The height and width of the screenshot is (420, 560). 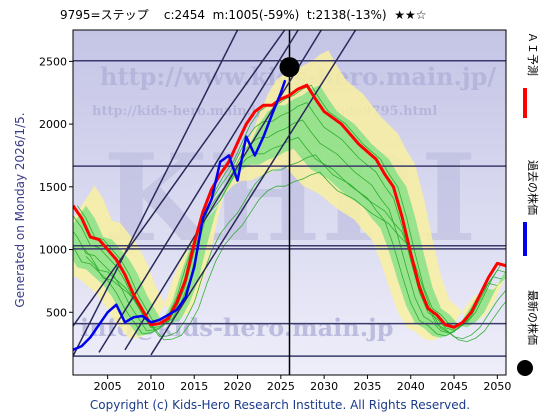 I want to click on legend-latest-price: 最新の株価, so click(x=528, y=333).